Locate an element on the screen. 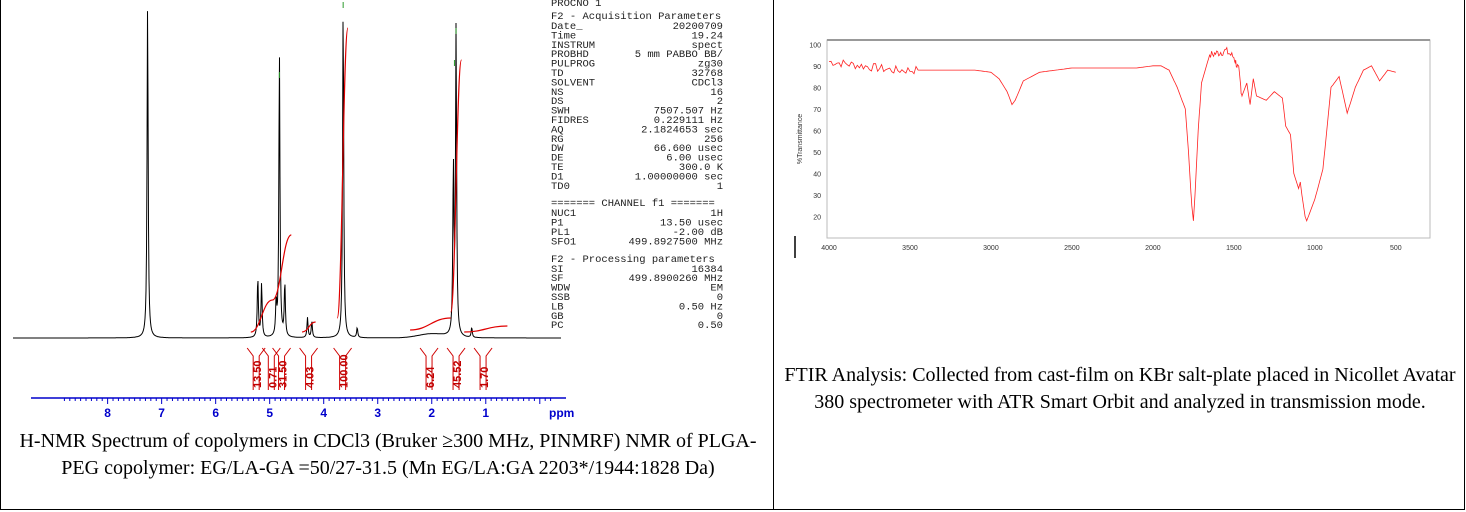 Image resolution: width=1466 pixels, height=512 pixels. acq-param-value: 1.00000000 sec is located at coordinates (679, 177).